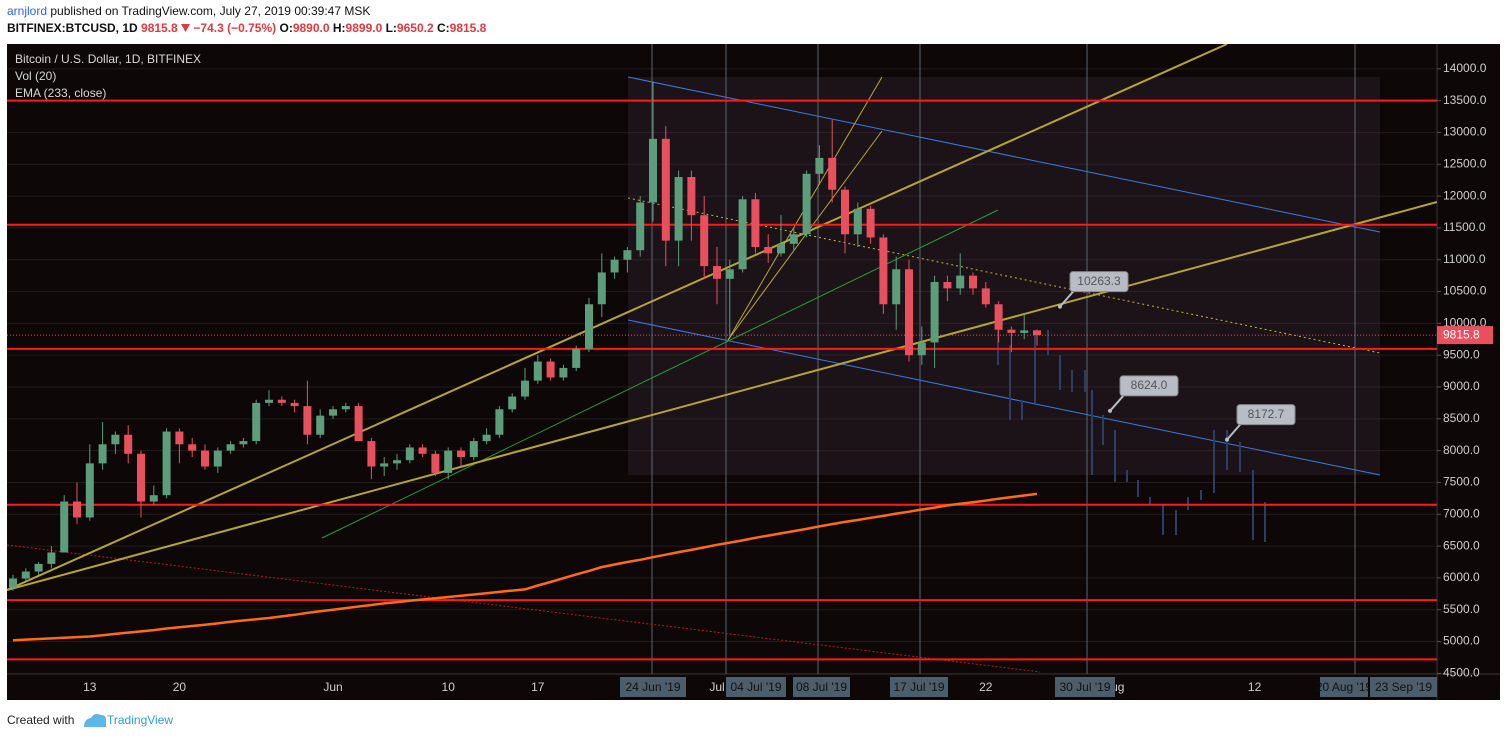  I want to click on y-tick-label: 5000.0, so click(1461, 641).